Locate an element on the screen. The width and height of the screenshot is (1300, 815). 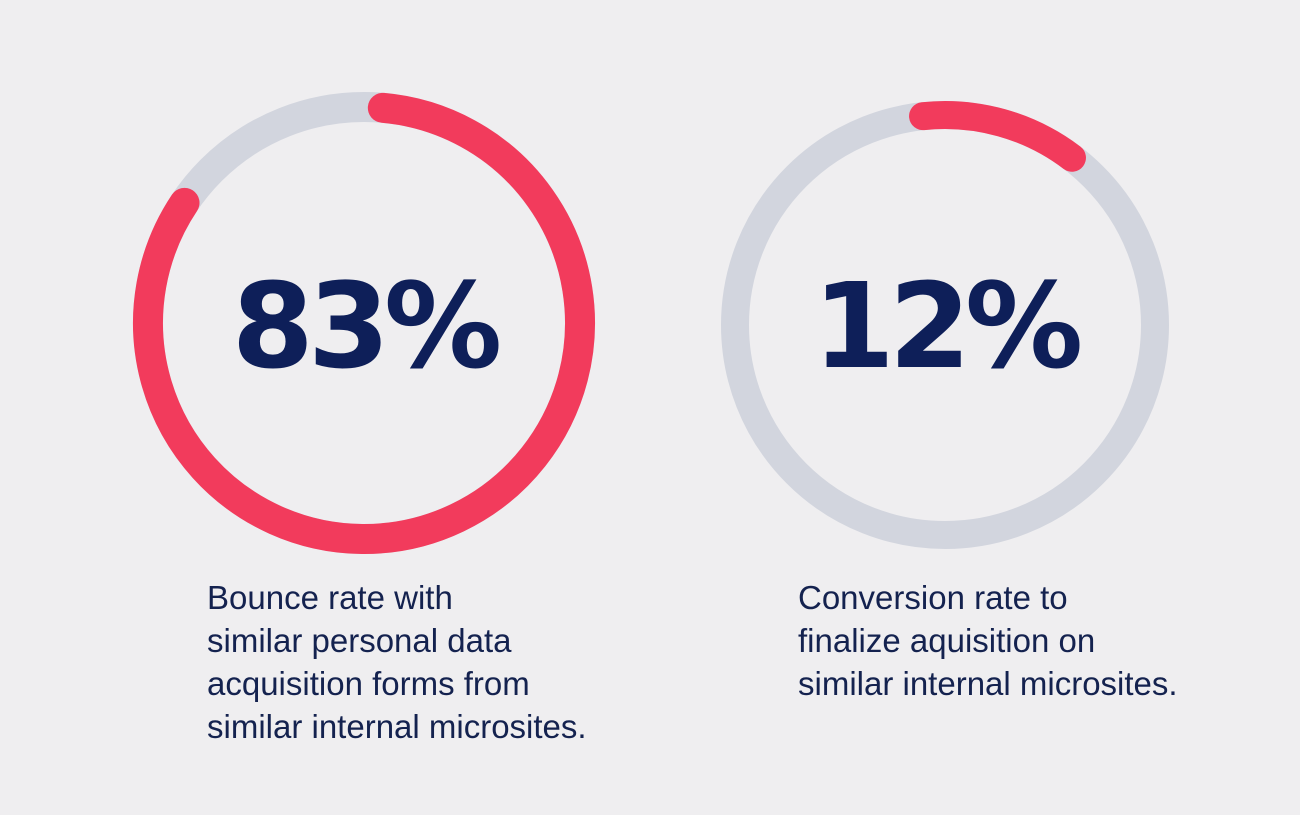
conversion-rate-value: 12% is located at coordinates (947, 326).